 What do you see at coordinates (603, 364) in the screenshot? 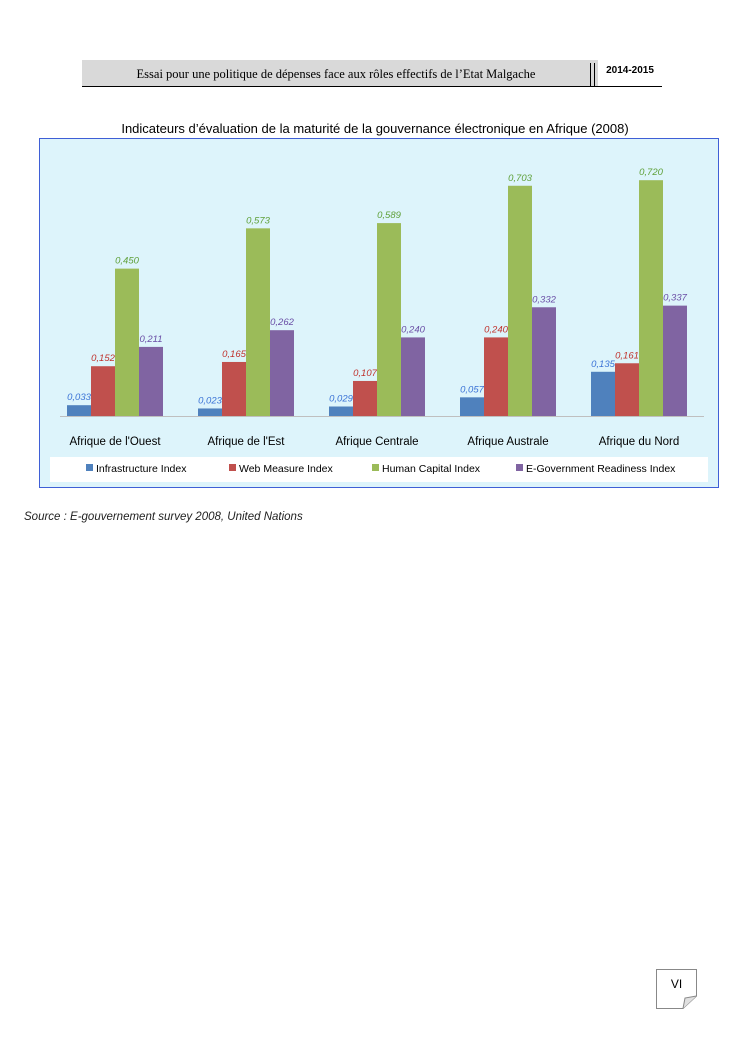
I see `bar-value-label: 0,135` at bounding box center [603, 364].